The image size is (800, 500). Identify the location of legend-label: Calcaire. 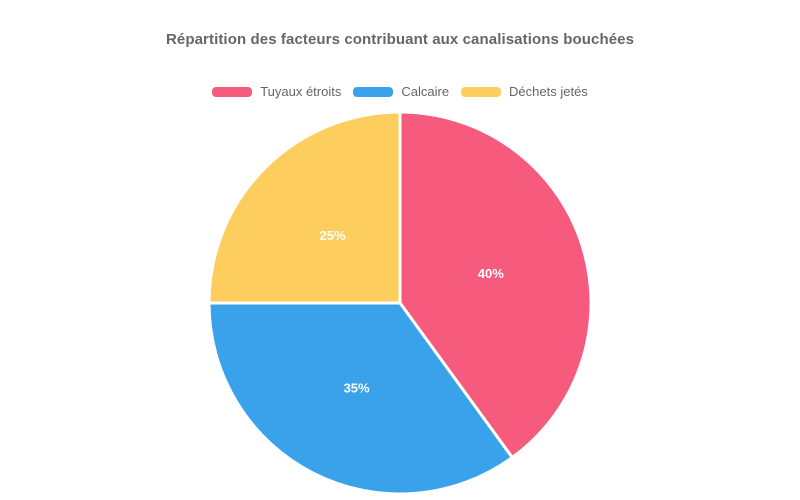
(425, 91).